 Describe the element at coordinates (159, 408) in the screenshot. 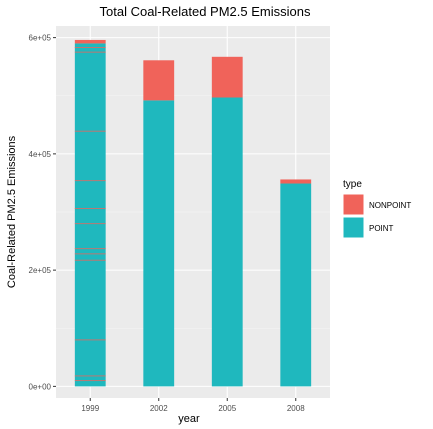

I see `x-tick-label: 2002` at that location.